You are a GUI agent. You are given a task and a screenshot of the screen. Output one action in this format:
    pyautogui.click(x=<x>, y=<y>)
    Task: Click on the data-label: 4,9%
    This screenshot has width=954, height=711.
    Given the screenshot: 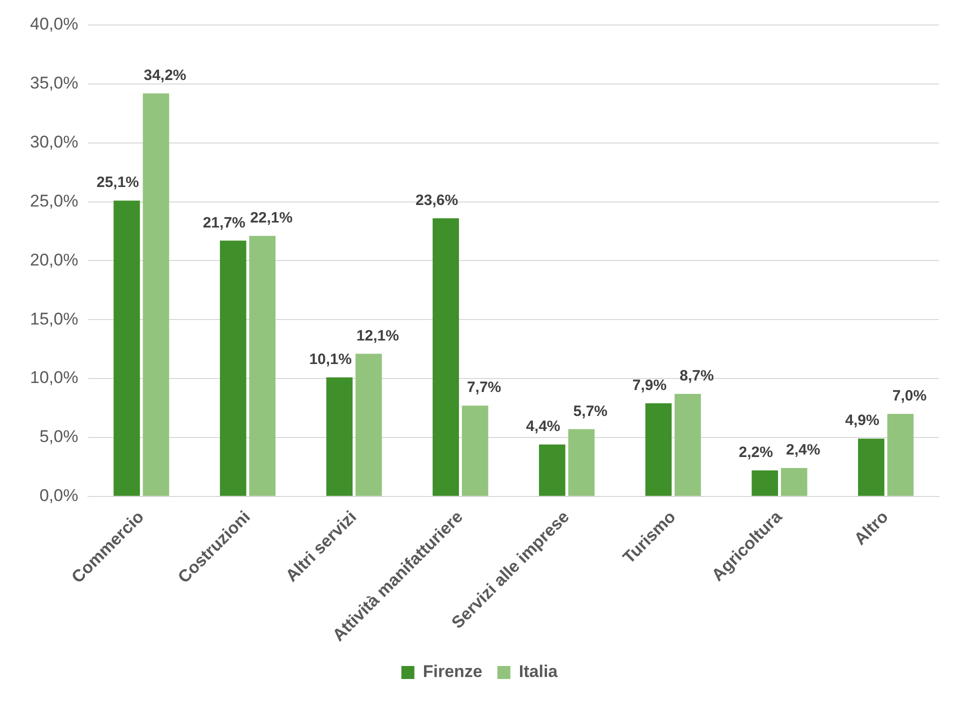 What is the action you would take?
    pyautogui.click(x=862, y=421)
    